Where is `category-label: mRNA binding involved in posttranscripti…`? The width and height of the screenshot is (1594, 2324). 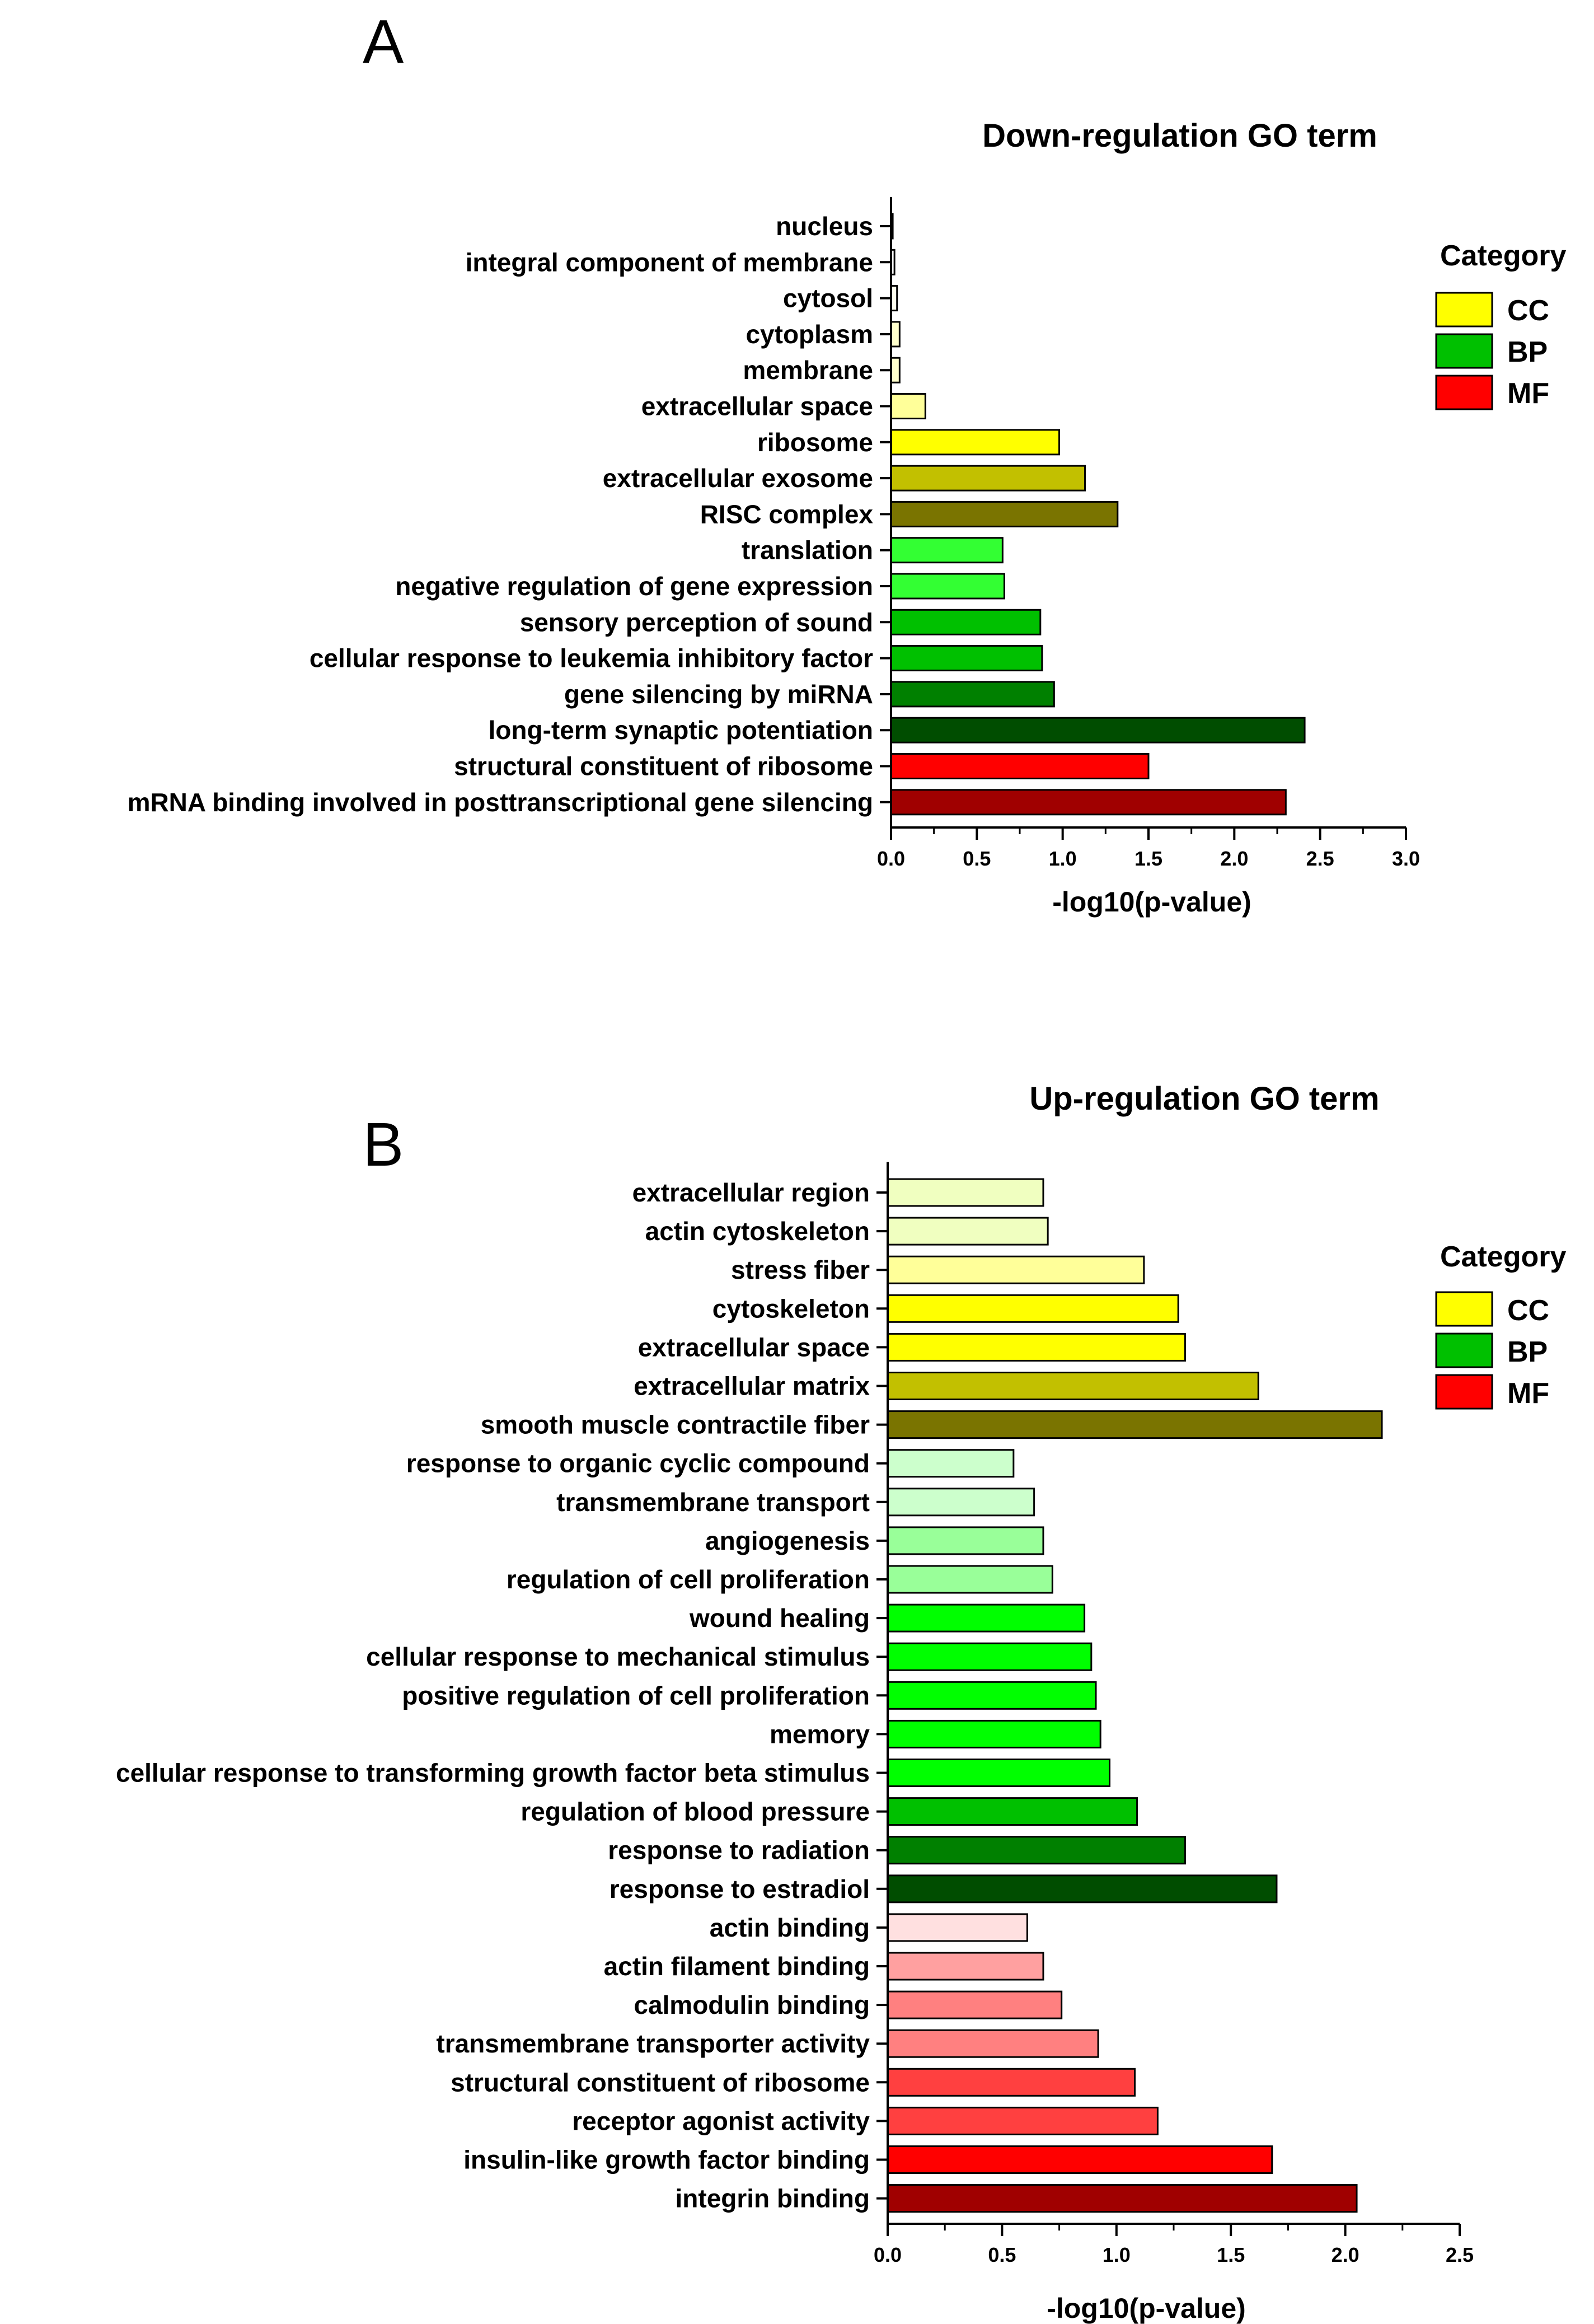 category-label: mRNA binding involved in posttranscripti… is located at coordinates (500, 802).